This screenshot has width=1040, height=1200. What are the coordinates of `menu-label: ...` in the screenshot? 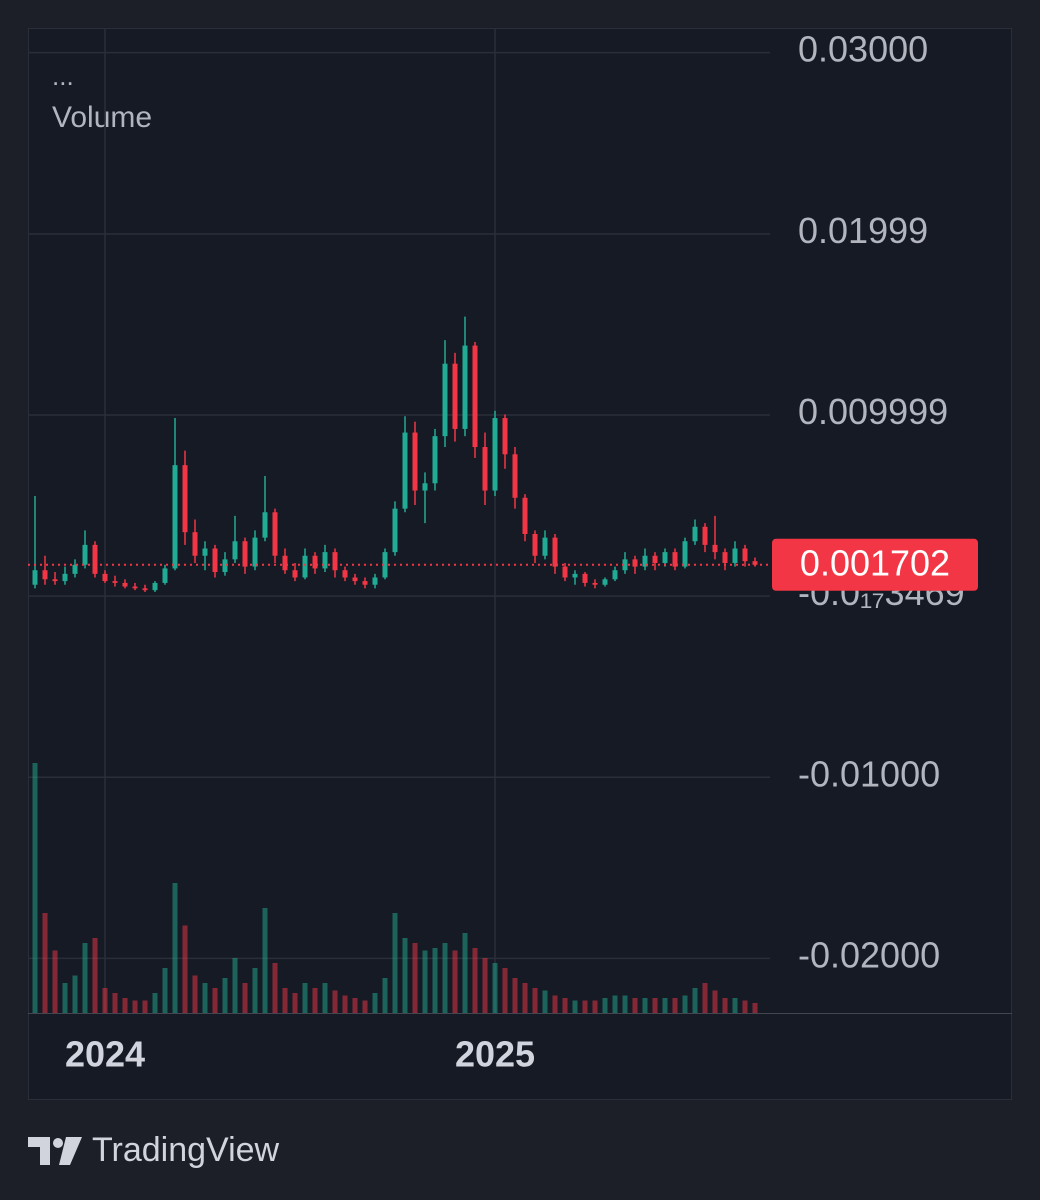 It's located at (63, 76).